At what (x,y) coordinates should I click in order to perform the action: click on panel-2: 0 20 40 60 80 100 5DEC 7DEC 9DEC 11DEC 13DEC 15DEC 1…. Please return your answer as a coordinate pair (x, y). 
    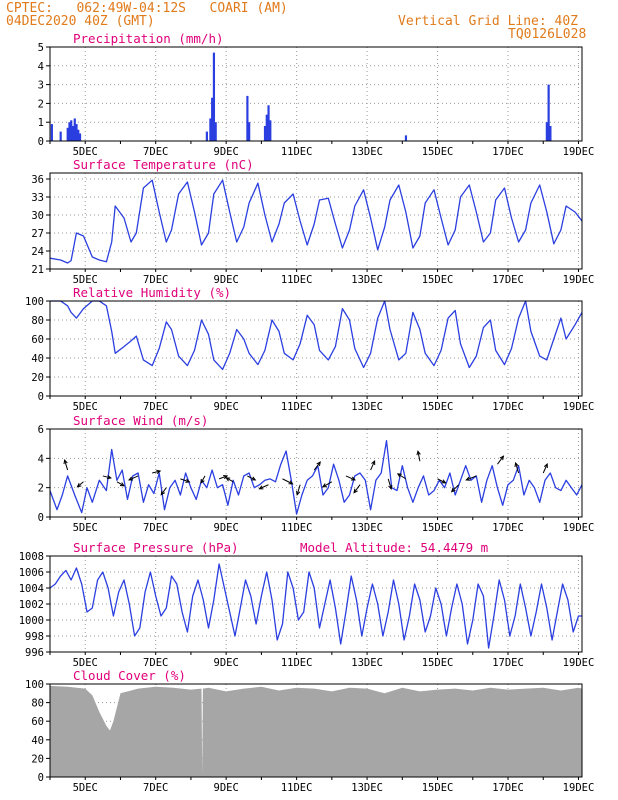
    Looking at the image, I should click on (309, 349).